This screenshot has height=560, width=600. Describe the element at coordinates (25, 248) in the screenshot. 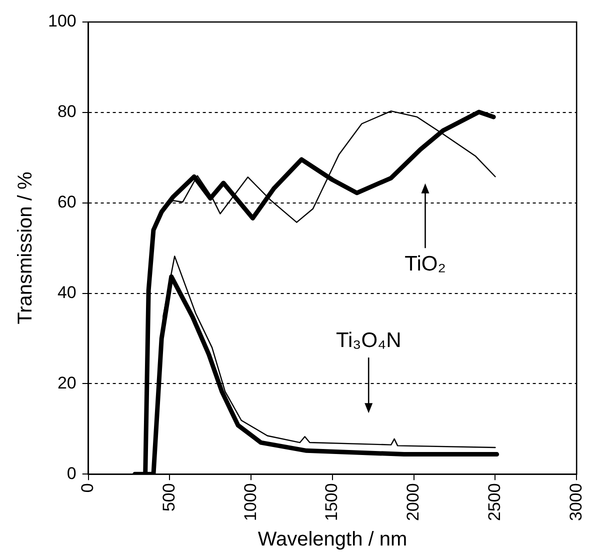

I see `y-axis-title: Transmission / %` at that location.